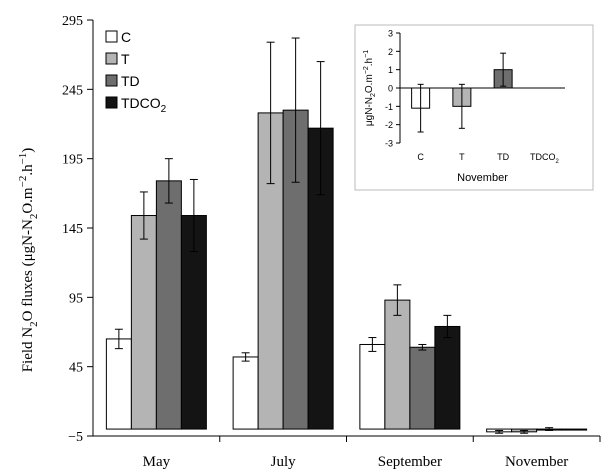 The width and height of the screenshot is (609, 473). What do you see at coordinates (72, 90) in the screenshot?
I see `main-y-tick-label: 245` at bounding box center [72, 90].